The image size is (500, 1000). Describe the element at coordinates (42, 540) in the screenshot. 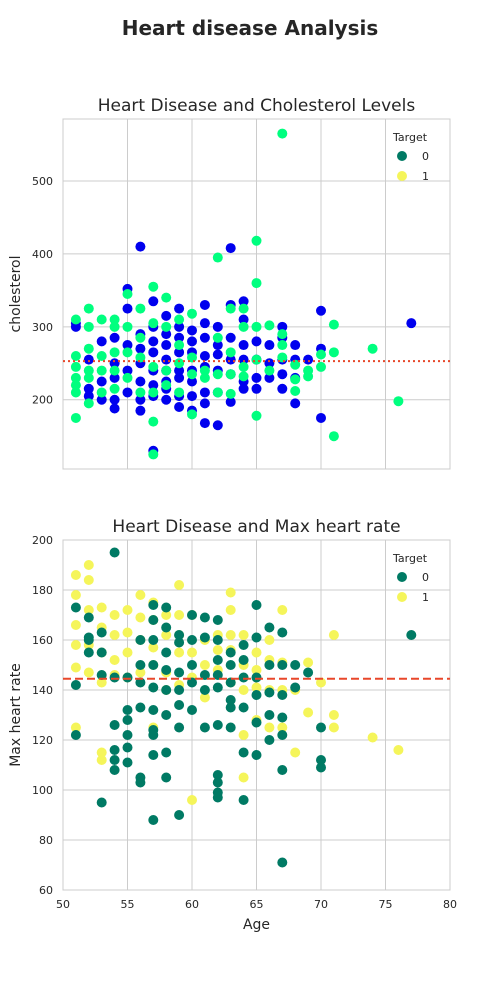

I see `y-tick-label: 200` at that location.